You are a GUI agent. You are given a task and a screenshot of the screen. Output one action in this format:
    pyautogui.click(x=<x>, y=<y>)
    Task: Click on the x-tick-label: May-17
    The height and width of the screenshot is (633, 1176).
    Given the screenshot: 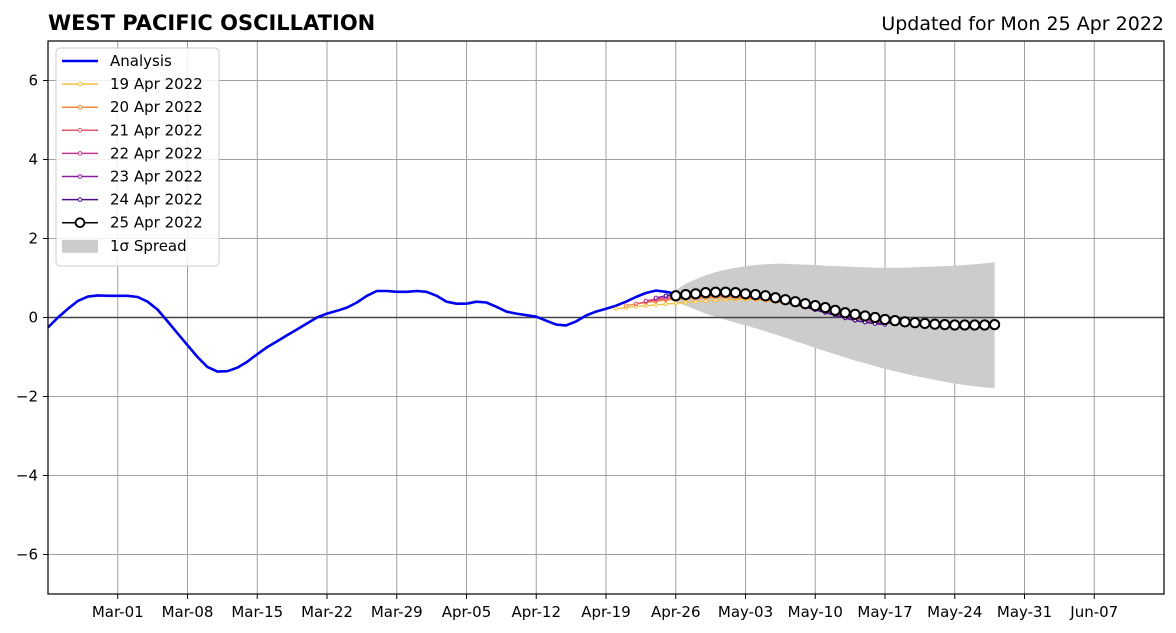 What is the action you would take?
    pyautogui.click(x=884, y=612)
    